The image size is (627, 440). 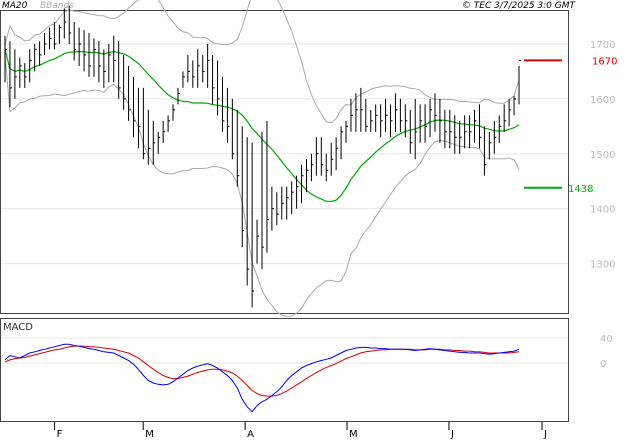 I want to click on macd-line, so click(x=262, y=378).